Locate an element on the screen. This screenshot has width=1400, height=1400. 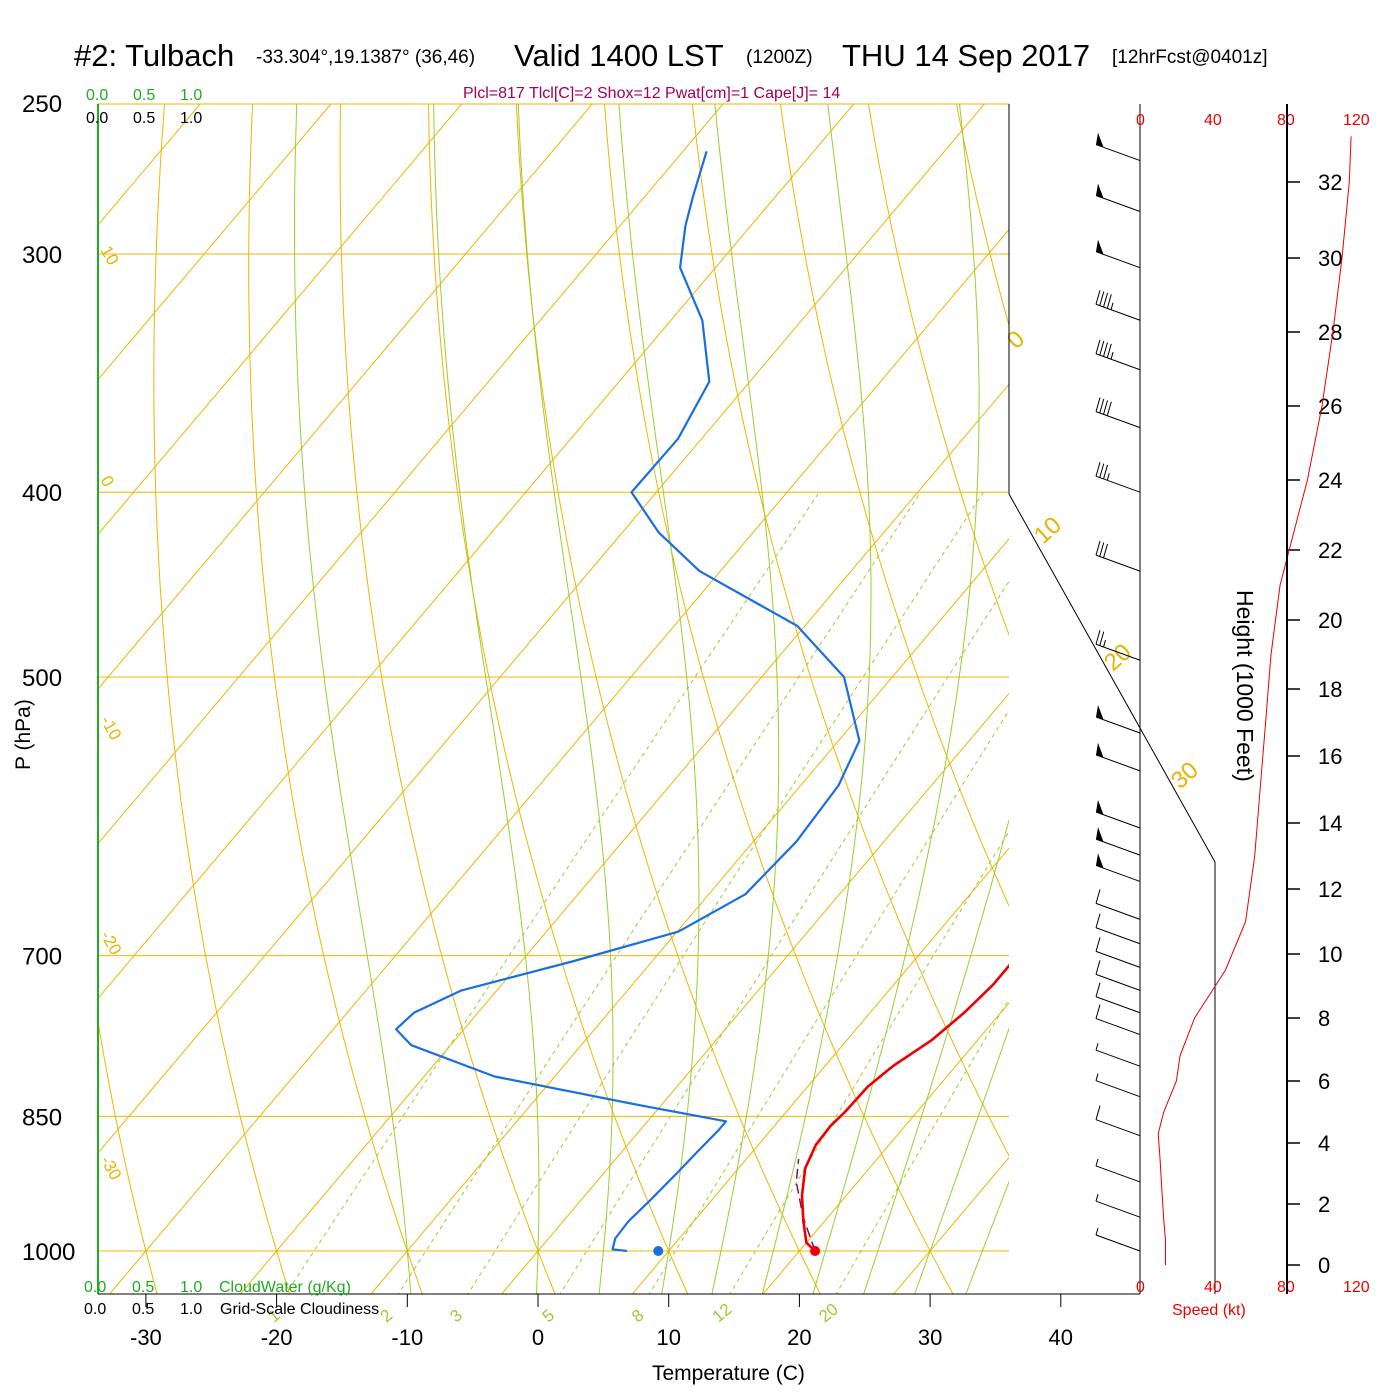
temperature-tick-30: 30 is located at coordinates (930, 1337).